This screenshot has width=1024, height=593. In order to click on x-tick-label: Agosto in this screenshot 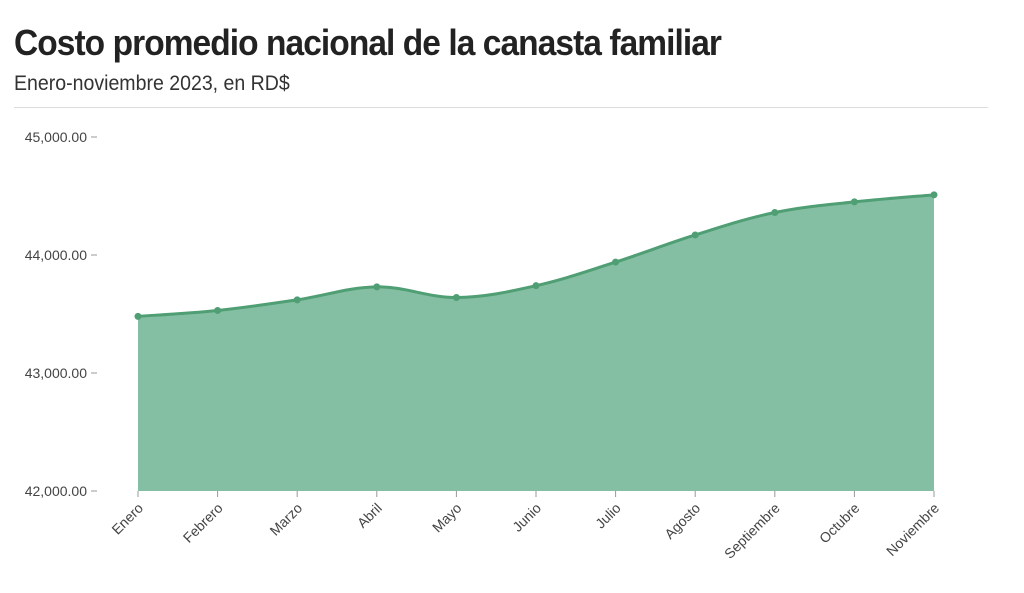, I will do `click(682, 521)`.